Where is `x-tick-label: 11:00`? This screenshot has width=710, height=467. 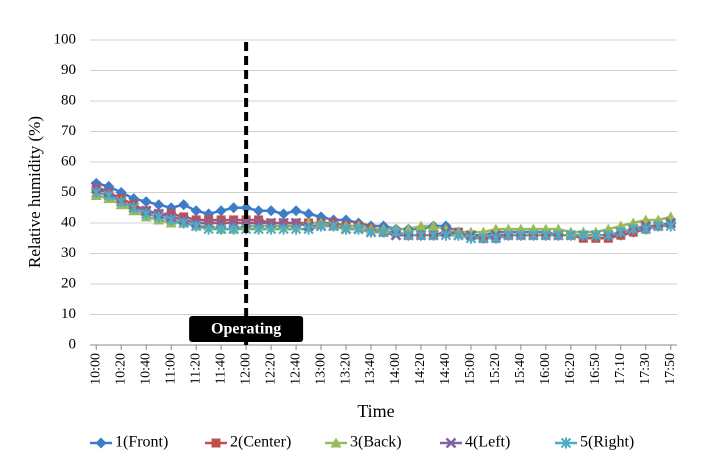
x-tick-label: 11:00 is located at coordinates (170, 368).